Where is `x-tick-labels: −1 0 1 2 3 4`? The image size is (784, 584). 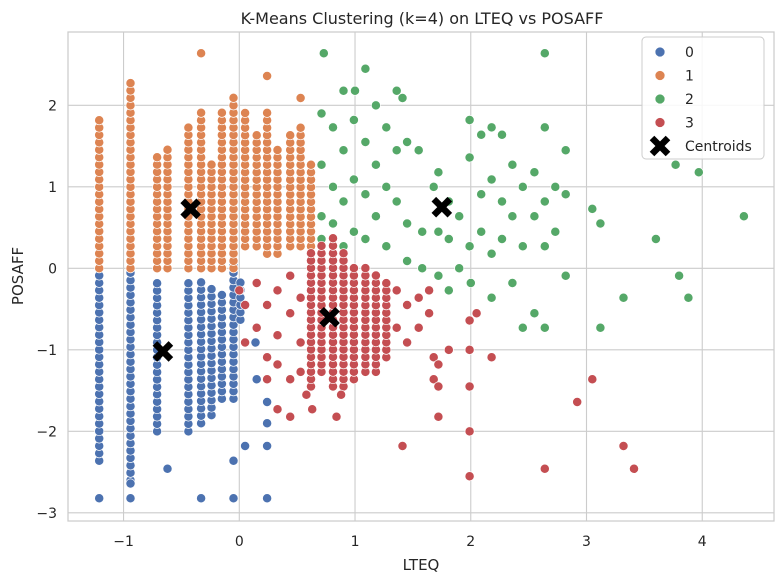
x-tick-labels: −1 0 1 2 3 4 is located at coordinates (410, 542).